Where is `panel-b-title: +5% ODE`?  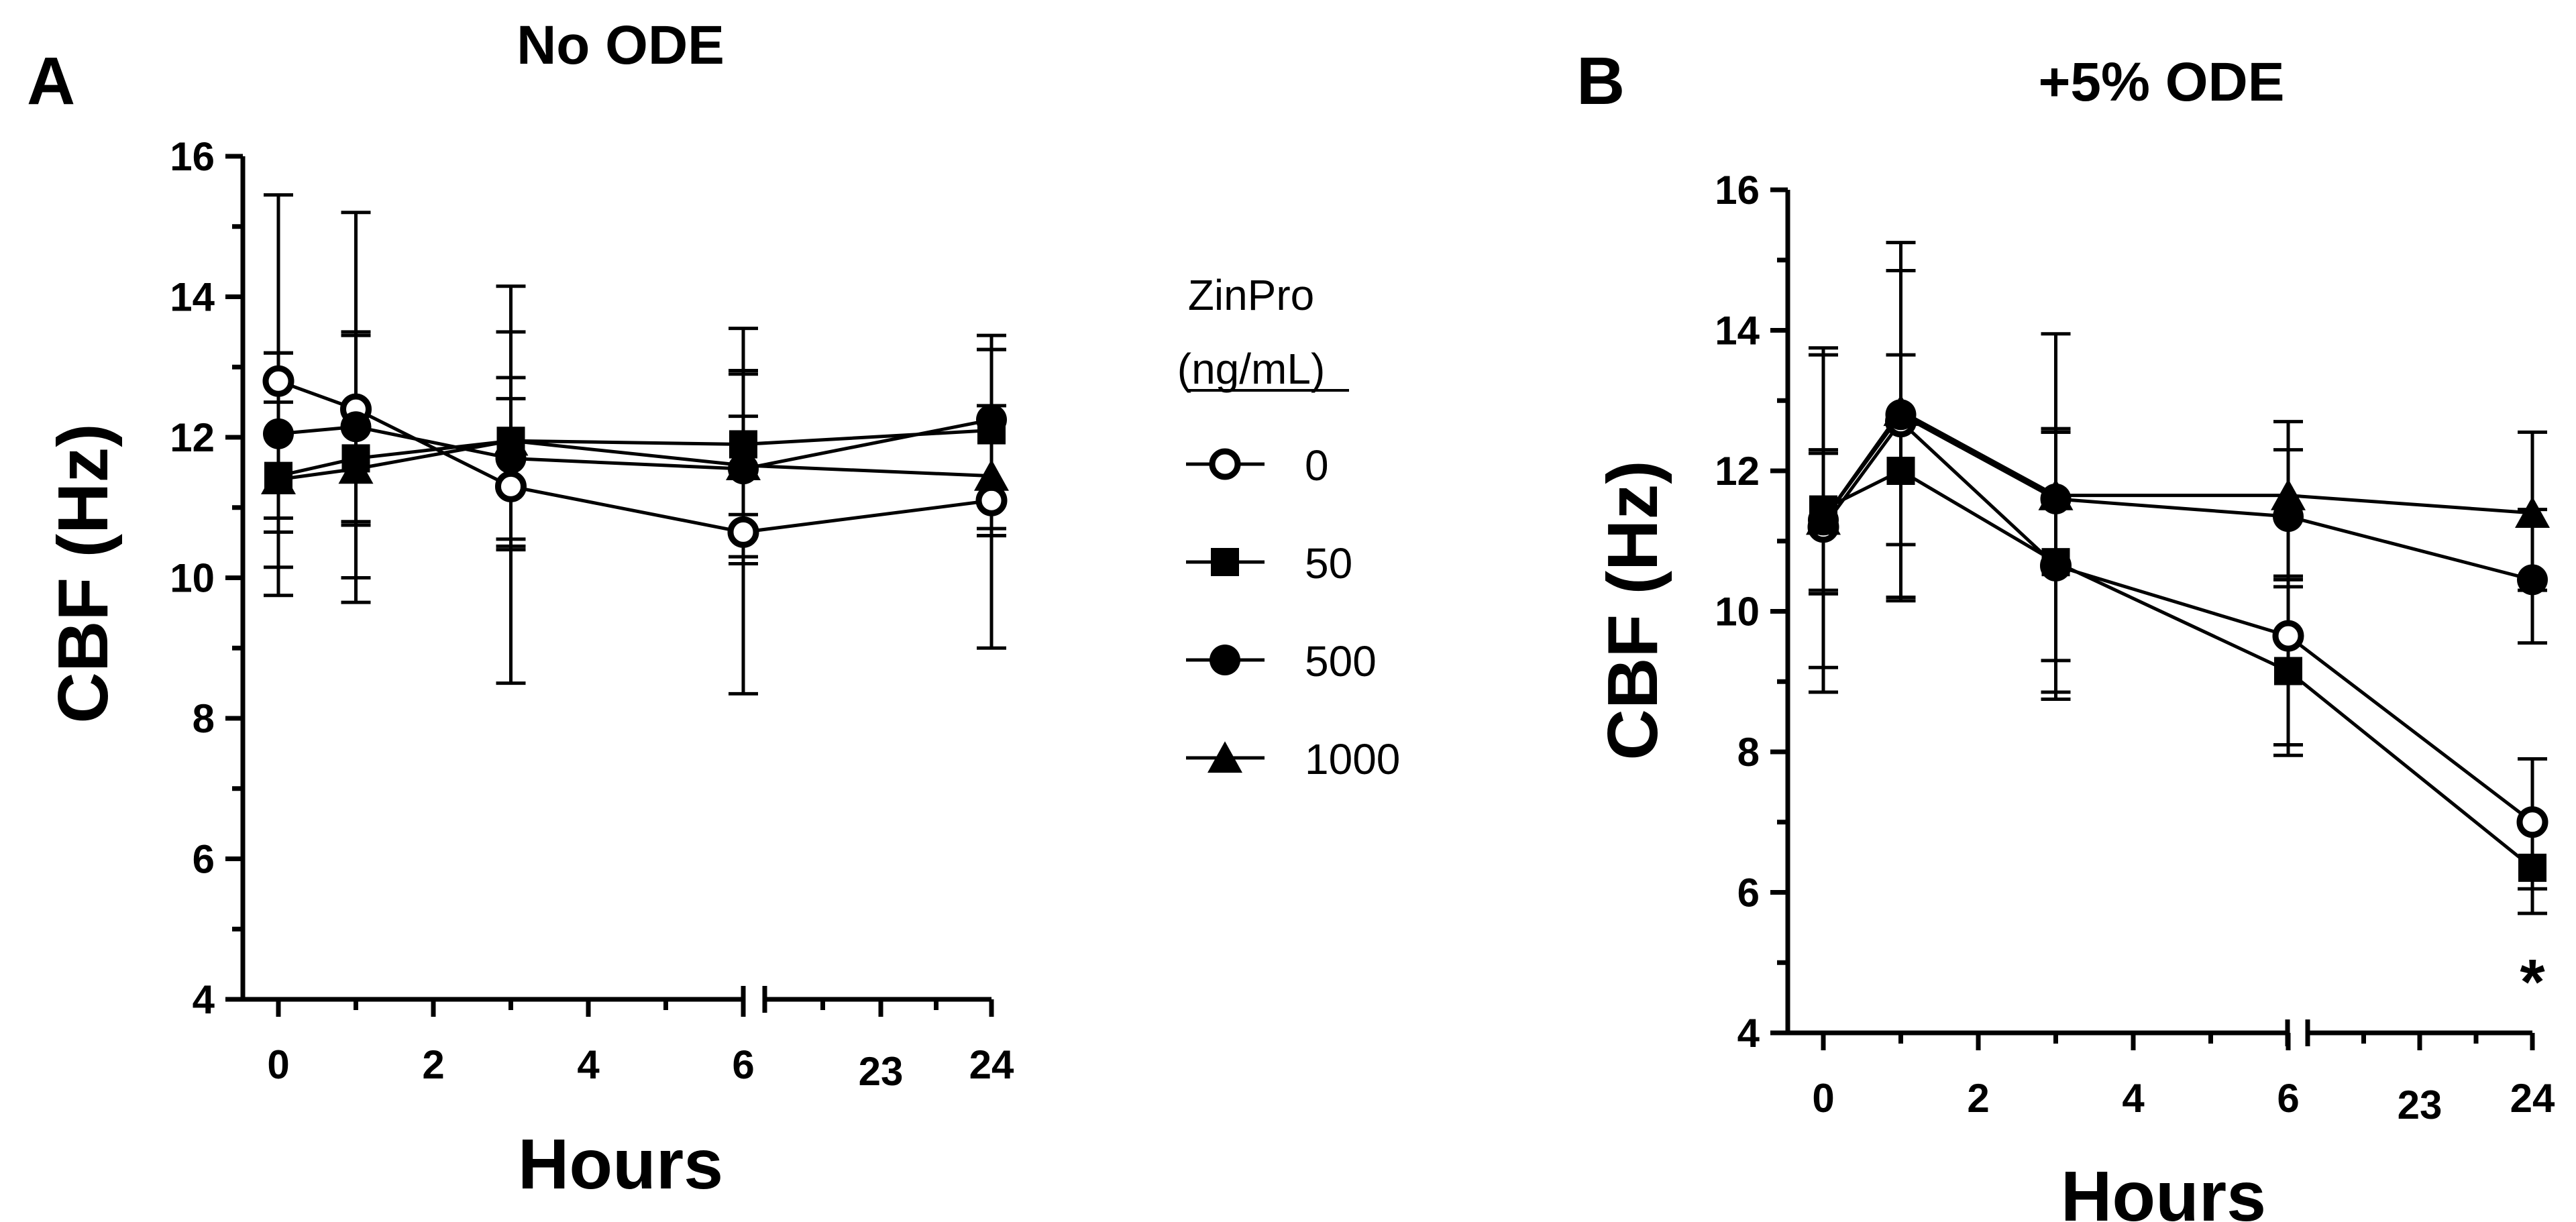
panel-b-title: +5% ODE is located at coordinates (2162, 83).